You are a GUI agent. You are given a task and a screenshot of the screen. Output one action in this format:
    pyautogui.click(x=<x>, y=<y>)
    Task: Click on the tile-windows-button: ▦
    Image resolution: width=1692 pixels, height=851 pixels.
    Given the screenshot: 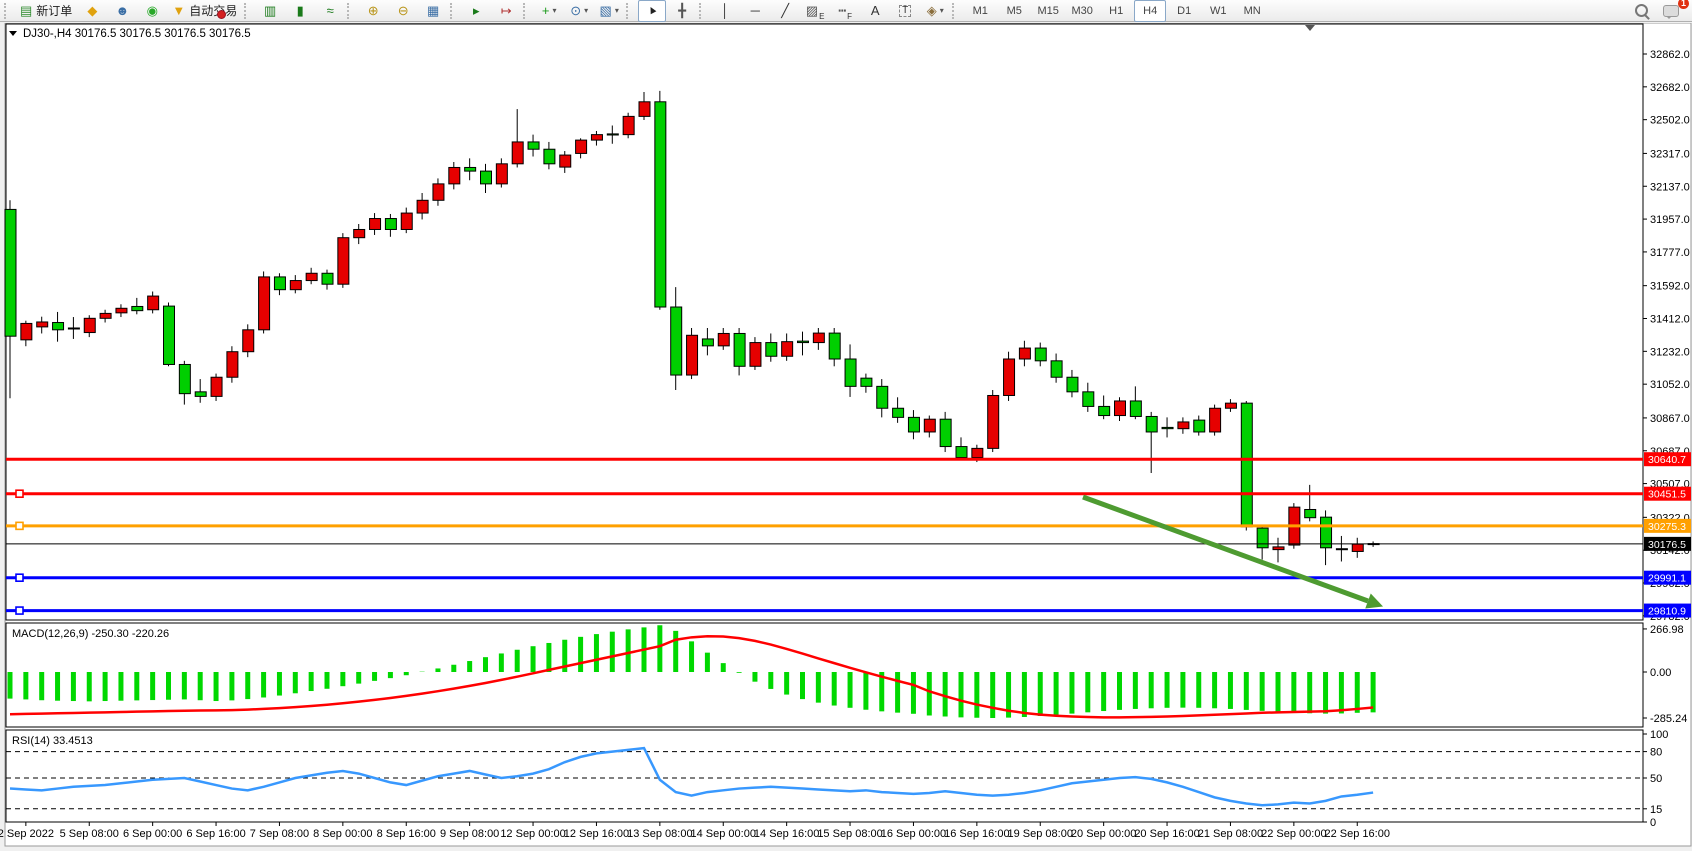 What is the action you would take?
    pyautogui.click(x=433, y=11)
    